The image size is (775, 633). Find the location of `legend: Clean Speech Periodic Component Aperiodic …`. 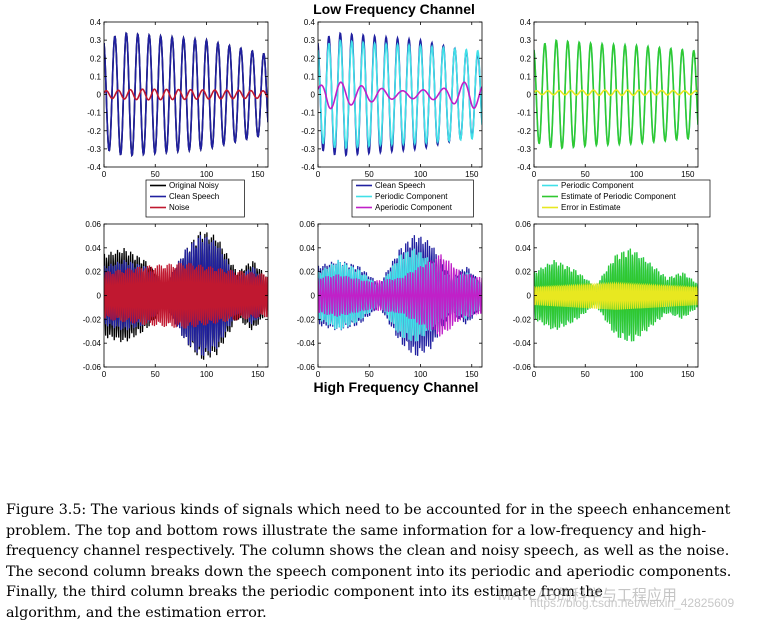

legend: Clean Speech Periodic Component Aperiodic … is located at coordinates (412, 198).